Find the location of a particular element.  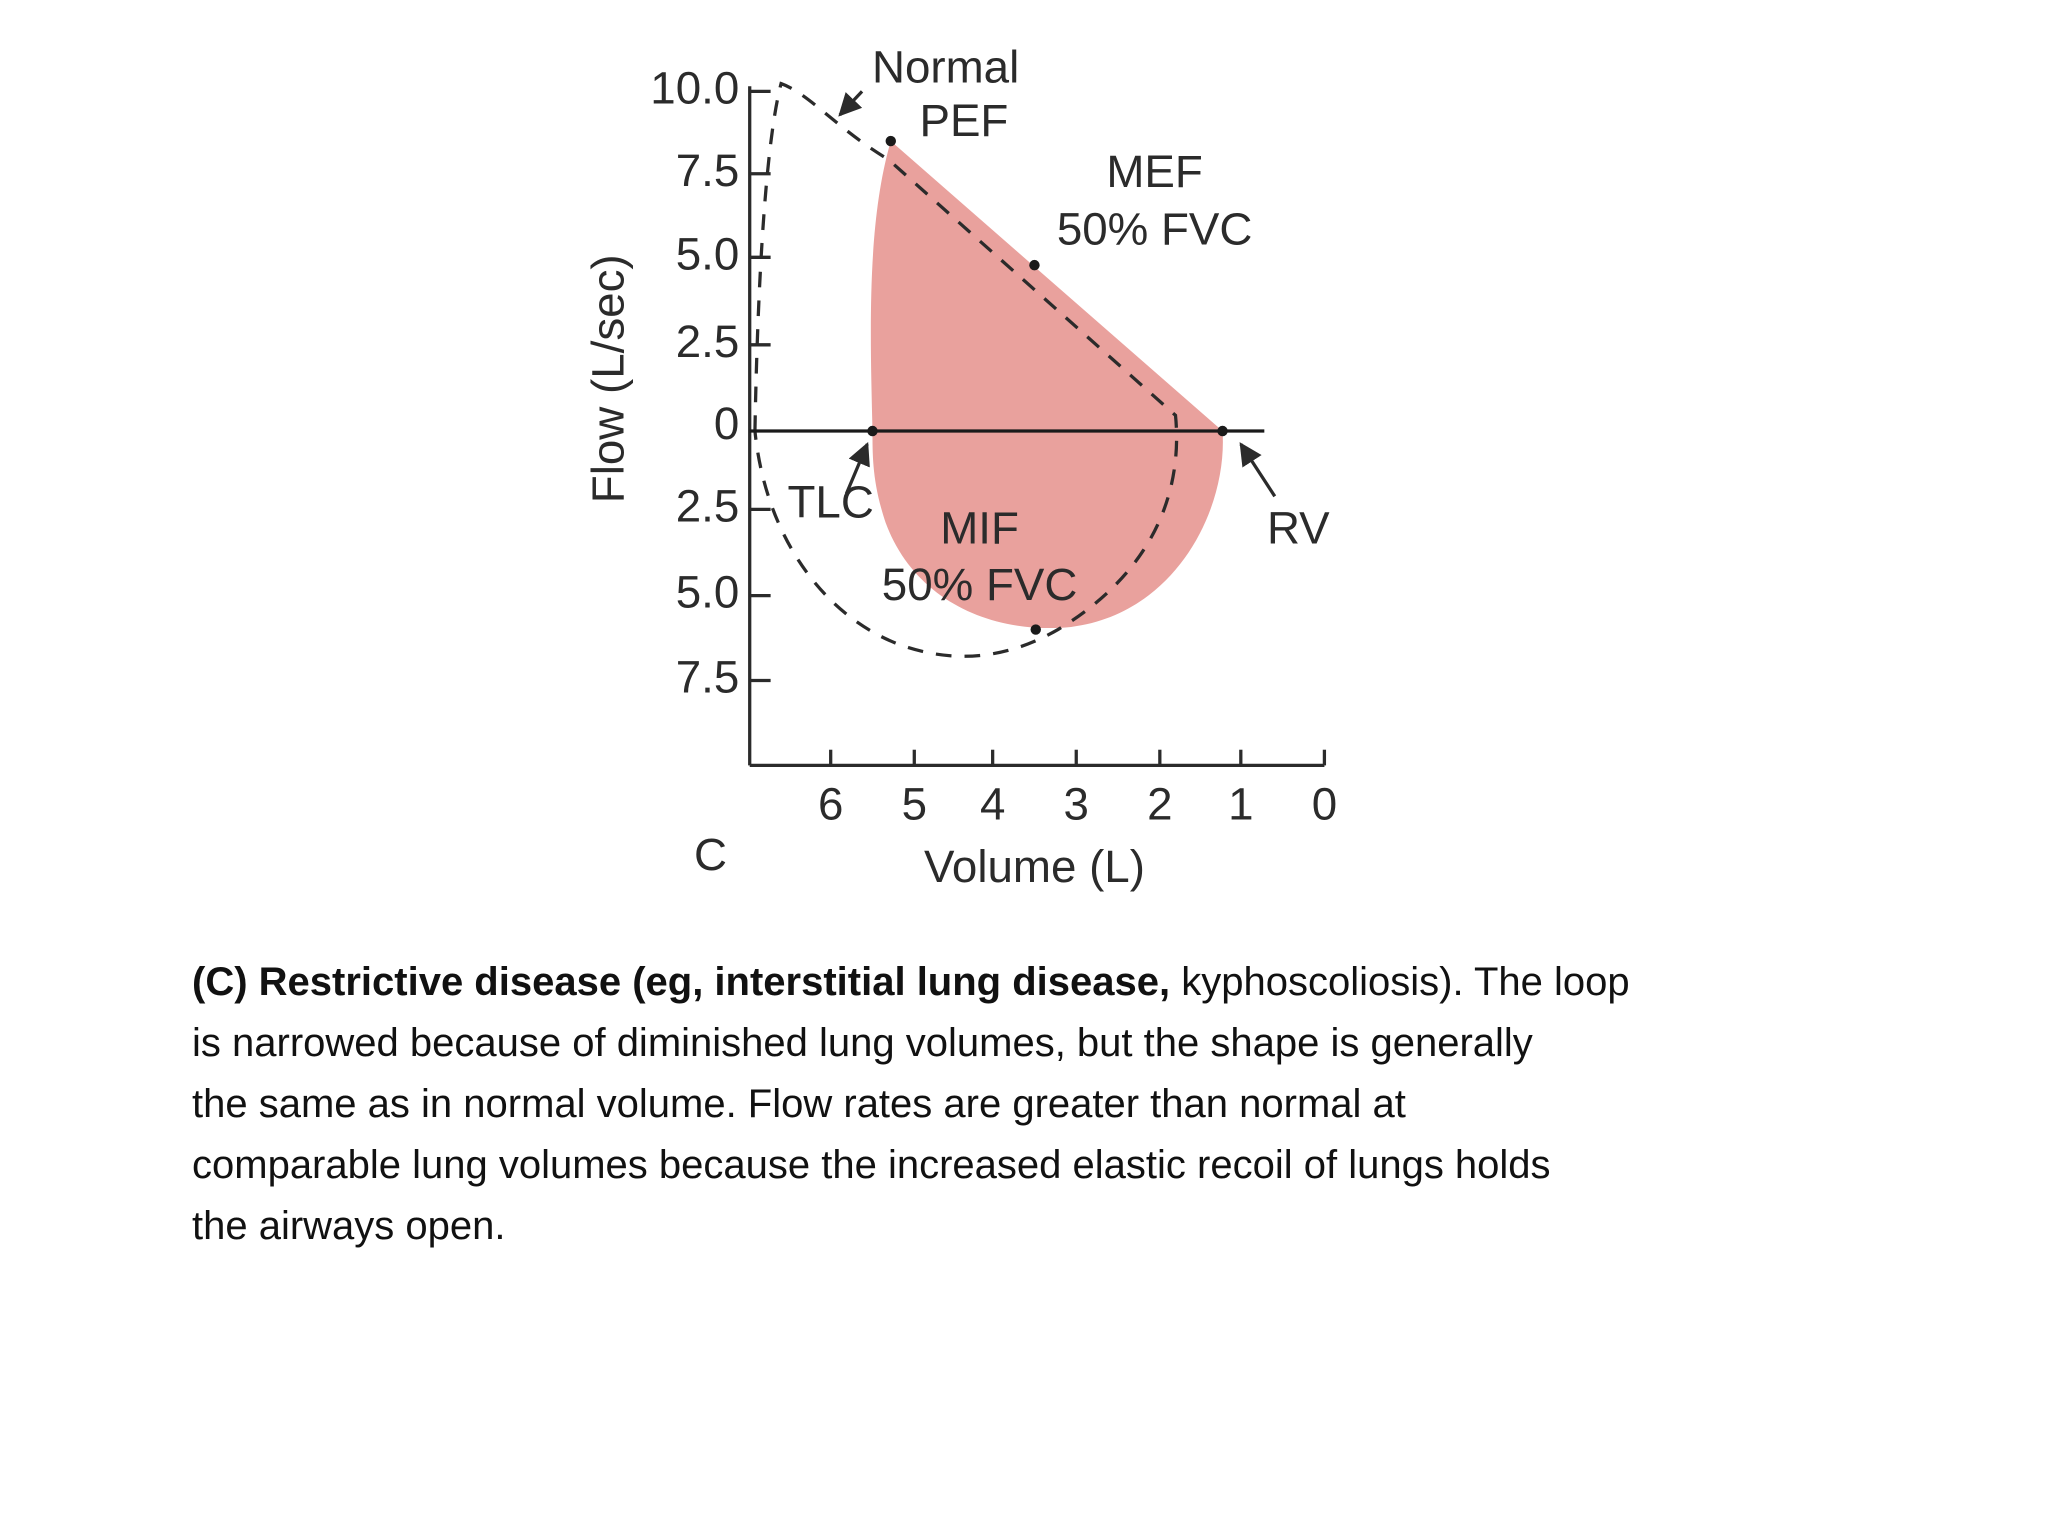

mif-point is located at coordinates (1035, 629).